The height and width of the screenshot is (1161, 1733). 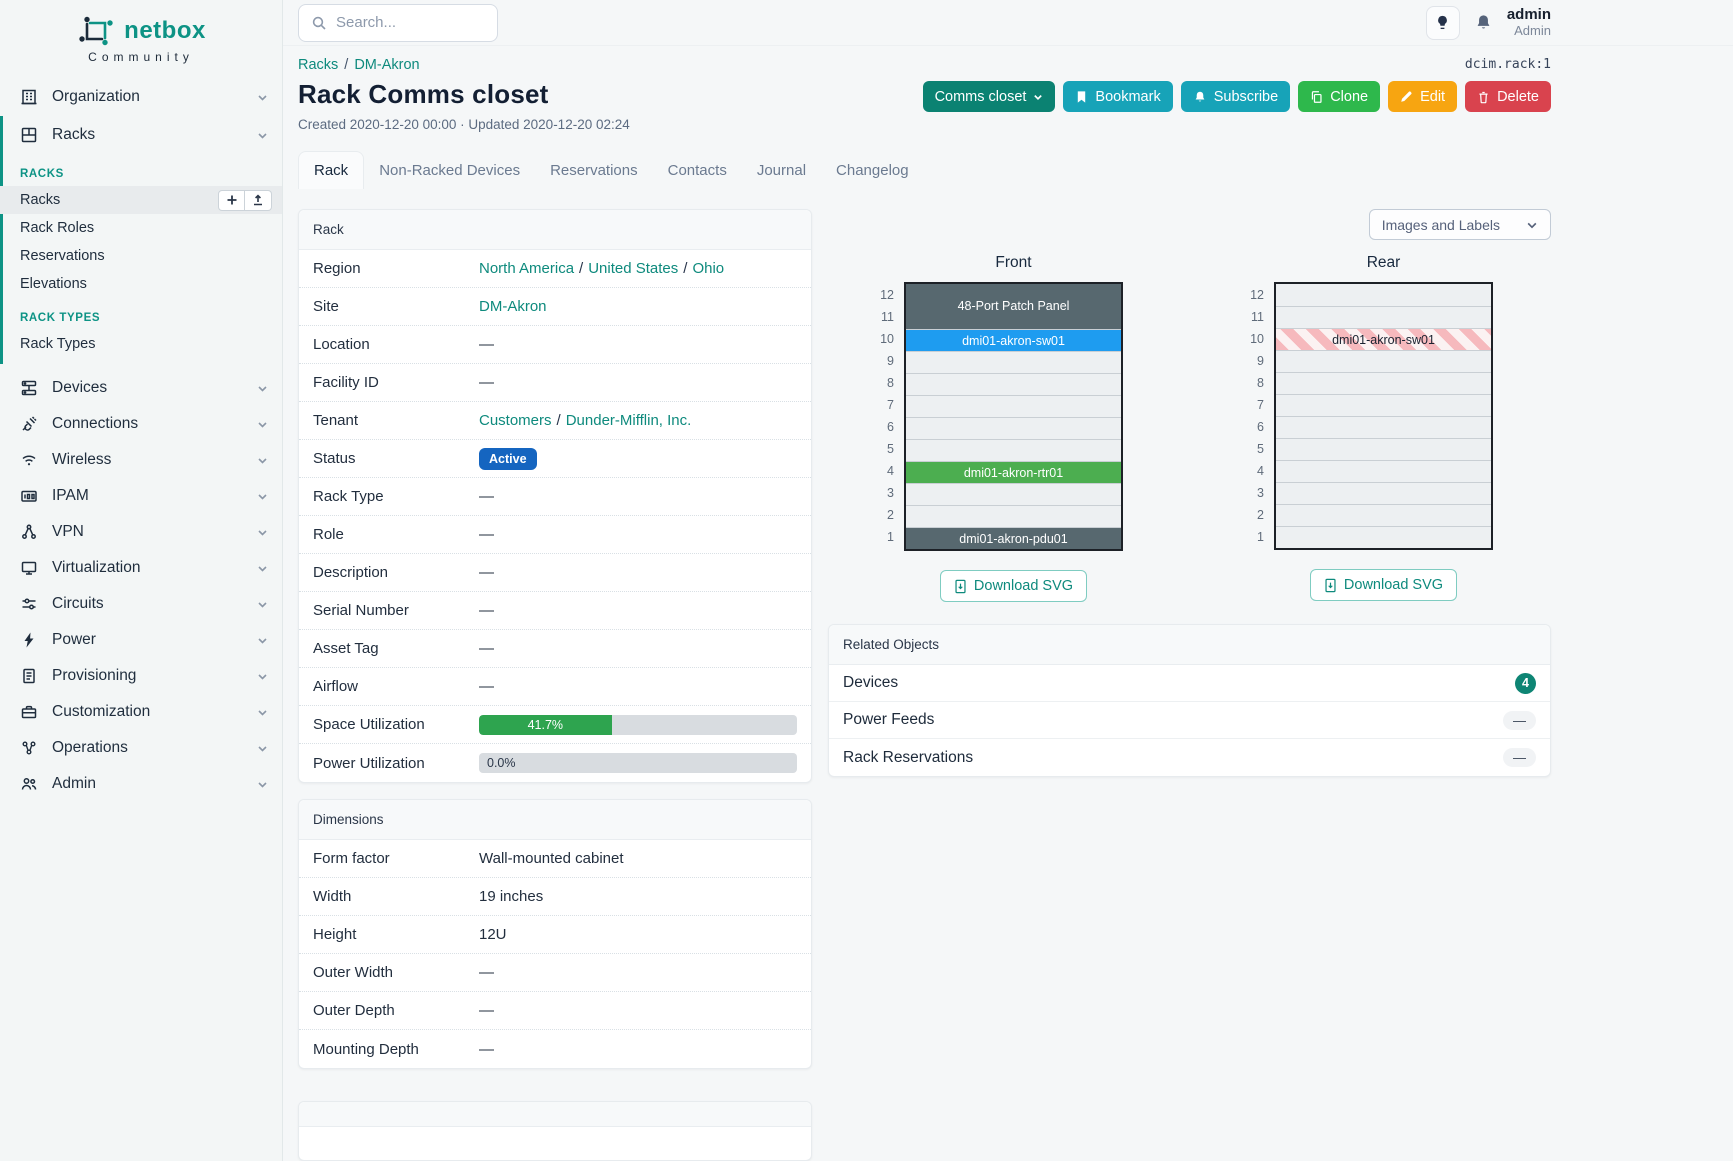 I want to click on breadcrumb-site: DM-Akron, so click(x=387, y=65).